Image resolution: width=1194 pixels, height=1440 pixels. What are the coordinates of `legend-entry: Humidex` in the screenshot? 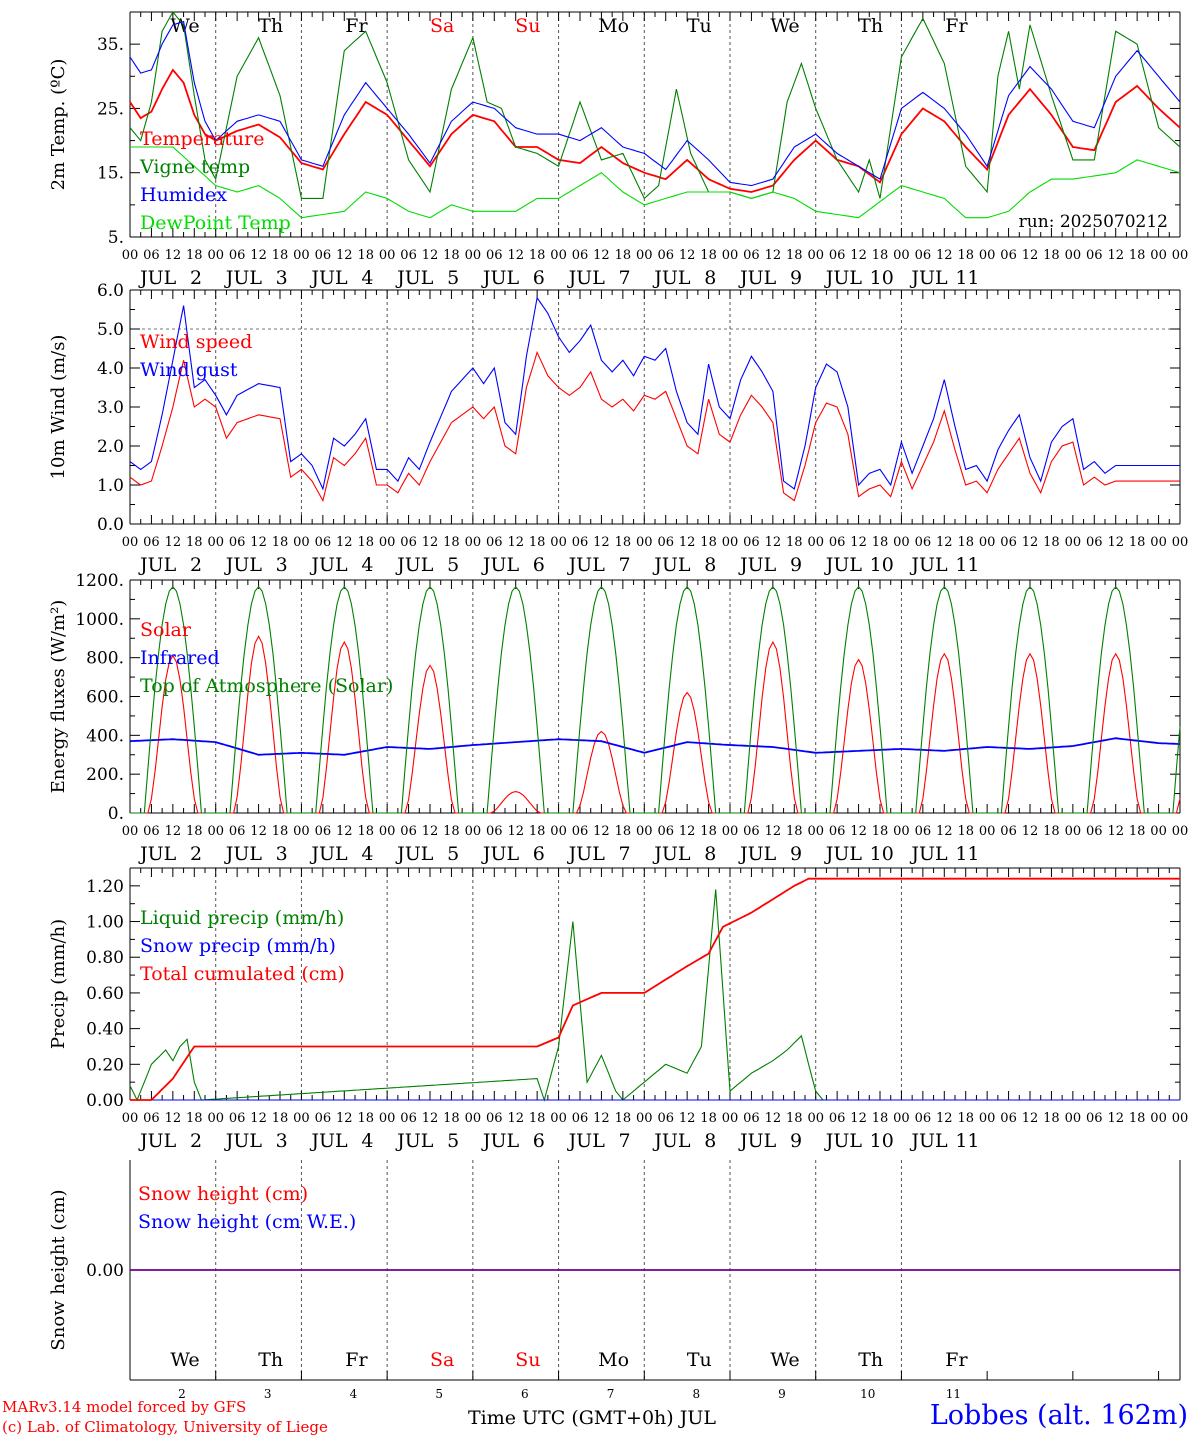 It's located at (183, 195).